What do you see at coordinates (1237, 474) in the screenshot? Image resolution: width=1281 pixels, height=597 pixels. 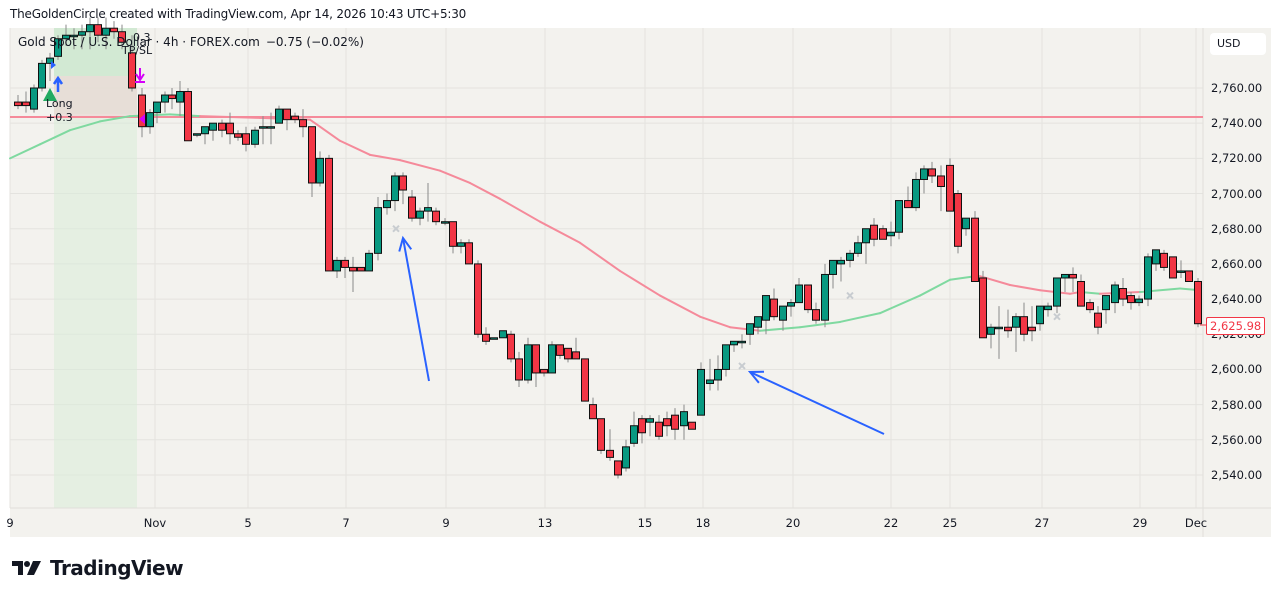 I see `price-axis-label: 2,540.00` at bounding box center [1237, 474].